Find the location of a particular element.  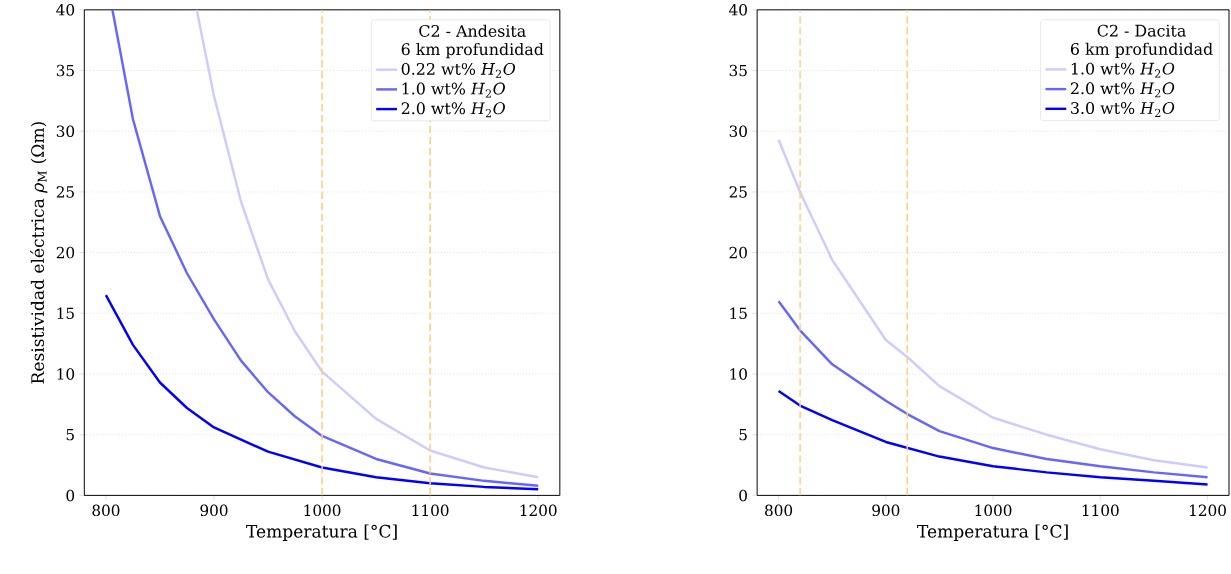

legend-title: C2 - Dacita 6 km profundidad is located at coordinates (1141, 41).